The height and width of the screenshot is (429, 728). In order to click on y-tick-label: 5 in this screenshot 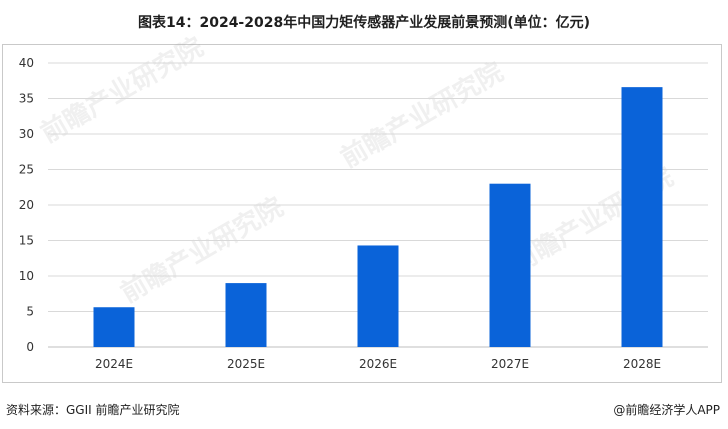, I will do `click(30, 312)`.